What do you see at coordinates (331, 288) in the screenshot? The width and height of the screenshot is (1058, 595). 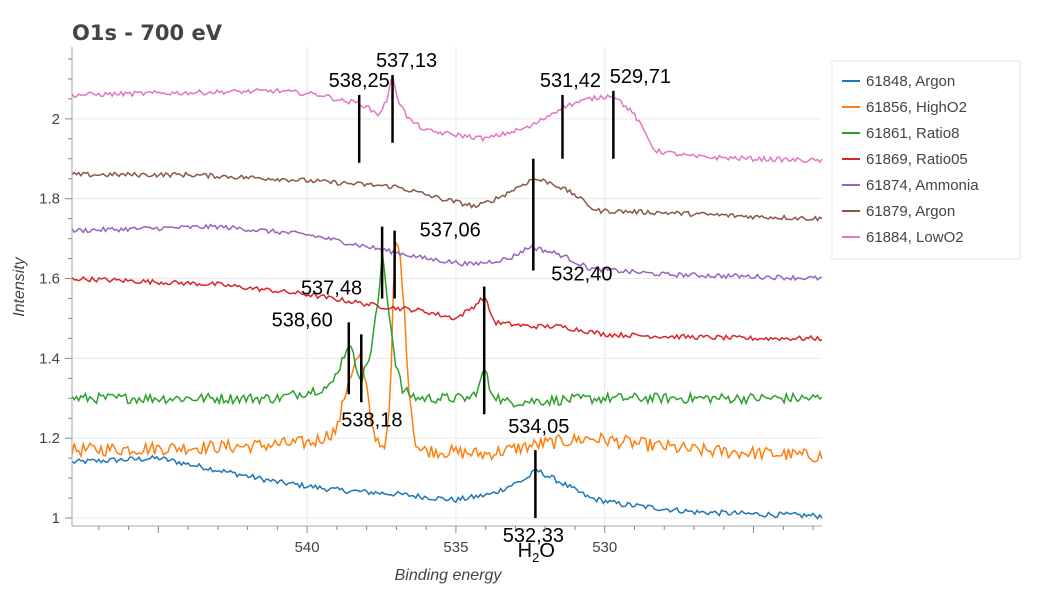 I see `annotation-label: 537,48` at bounding box center [331, 288].